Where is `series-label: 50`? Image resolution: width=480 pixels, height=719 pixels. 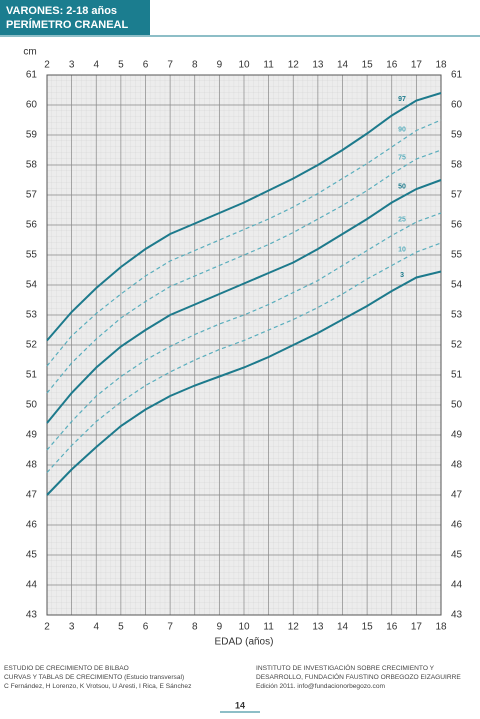 series-label: 50 is located at coordinates (402, 187).